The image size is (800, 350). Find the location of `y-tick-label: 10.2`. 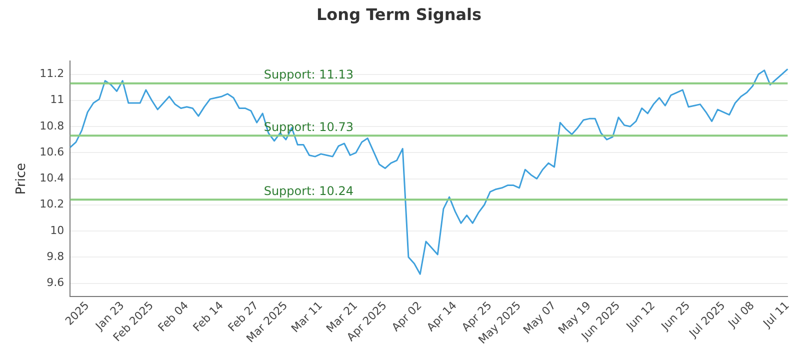

y-tick-label: 10.2 is located at coordinates (52, 204).